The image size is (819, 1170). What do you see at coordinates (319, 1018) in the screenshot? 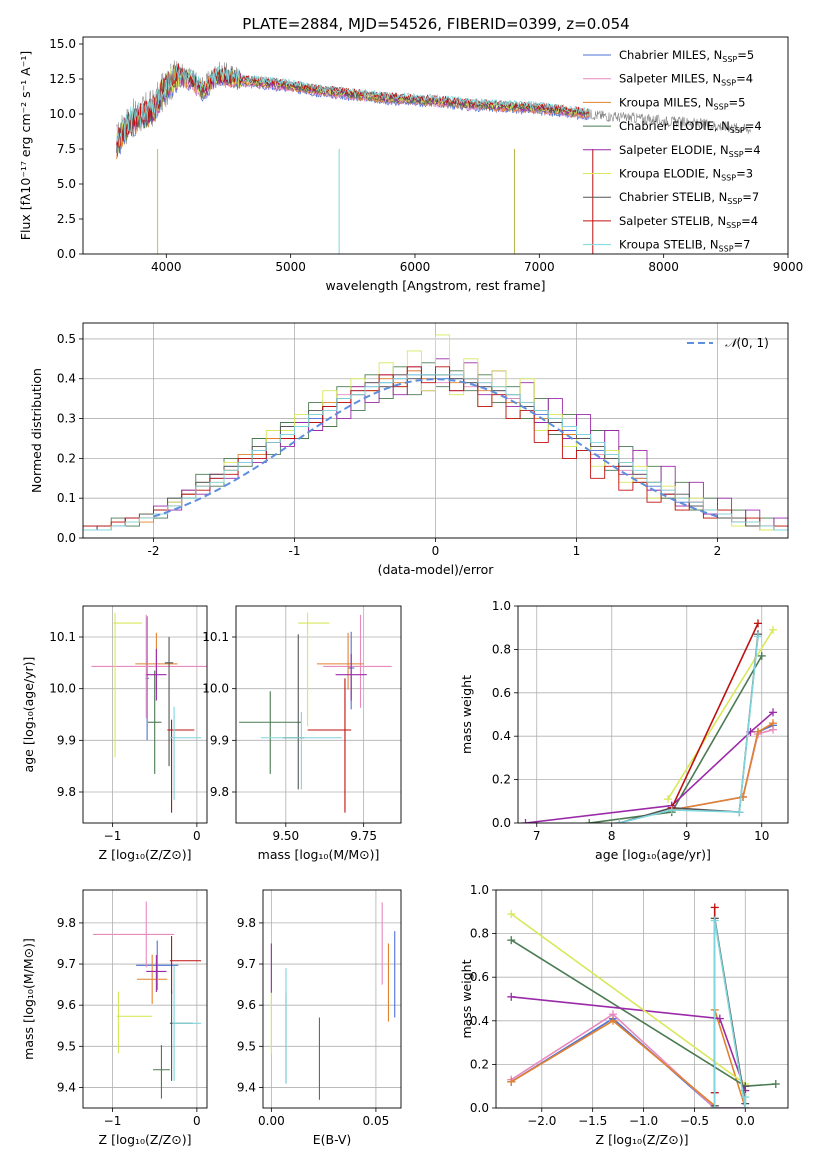
I see `panel-mass_vs_EBV: 0.00 0.05 9.4 9.5 9.6 9.7 9.8 E(B-V)` at bounding box center [319, 1018].